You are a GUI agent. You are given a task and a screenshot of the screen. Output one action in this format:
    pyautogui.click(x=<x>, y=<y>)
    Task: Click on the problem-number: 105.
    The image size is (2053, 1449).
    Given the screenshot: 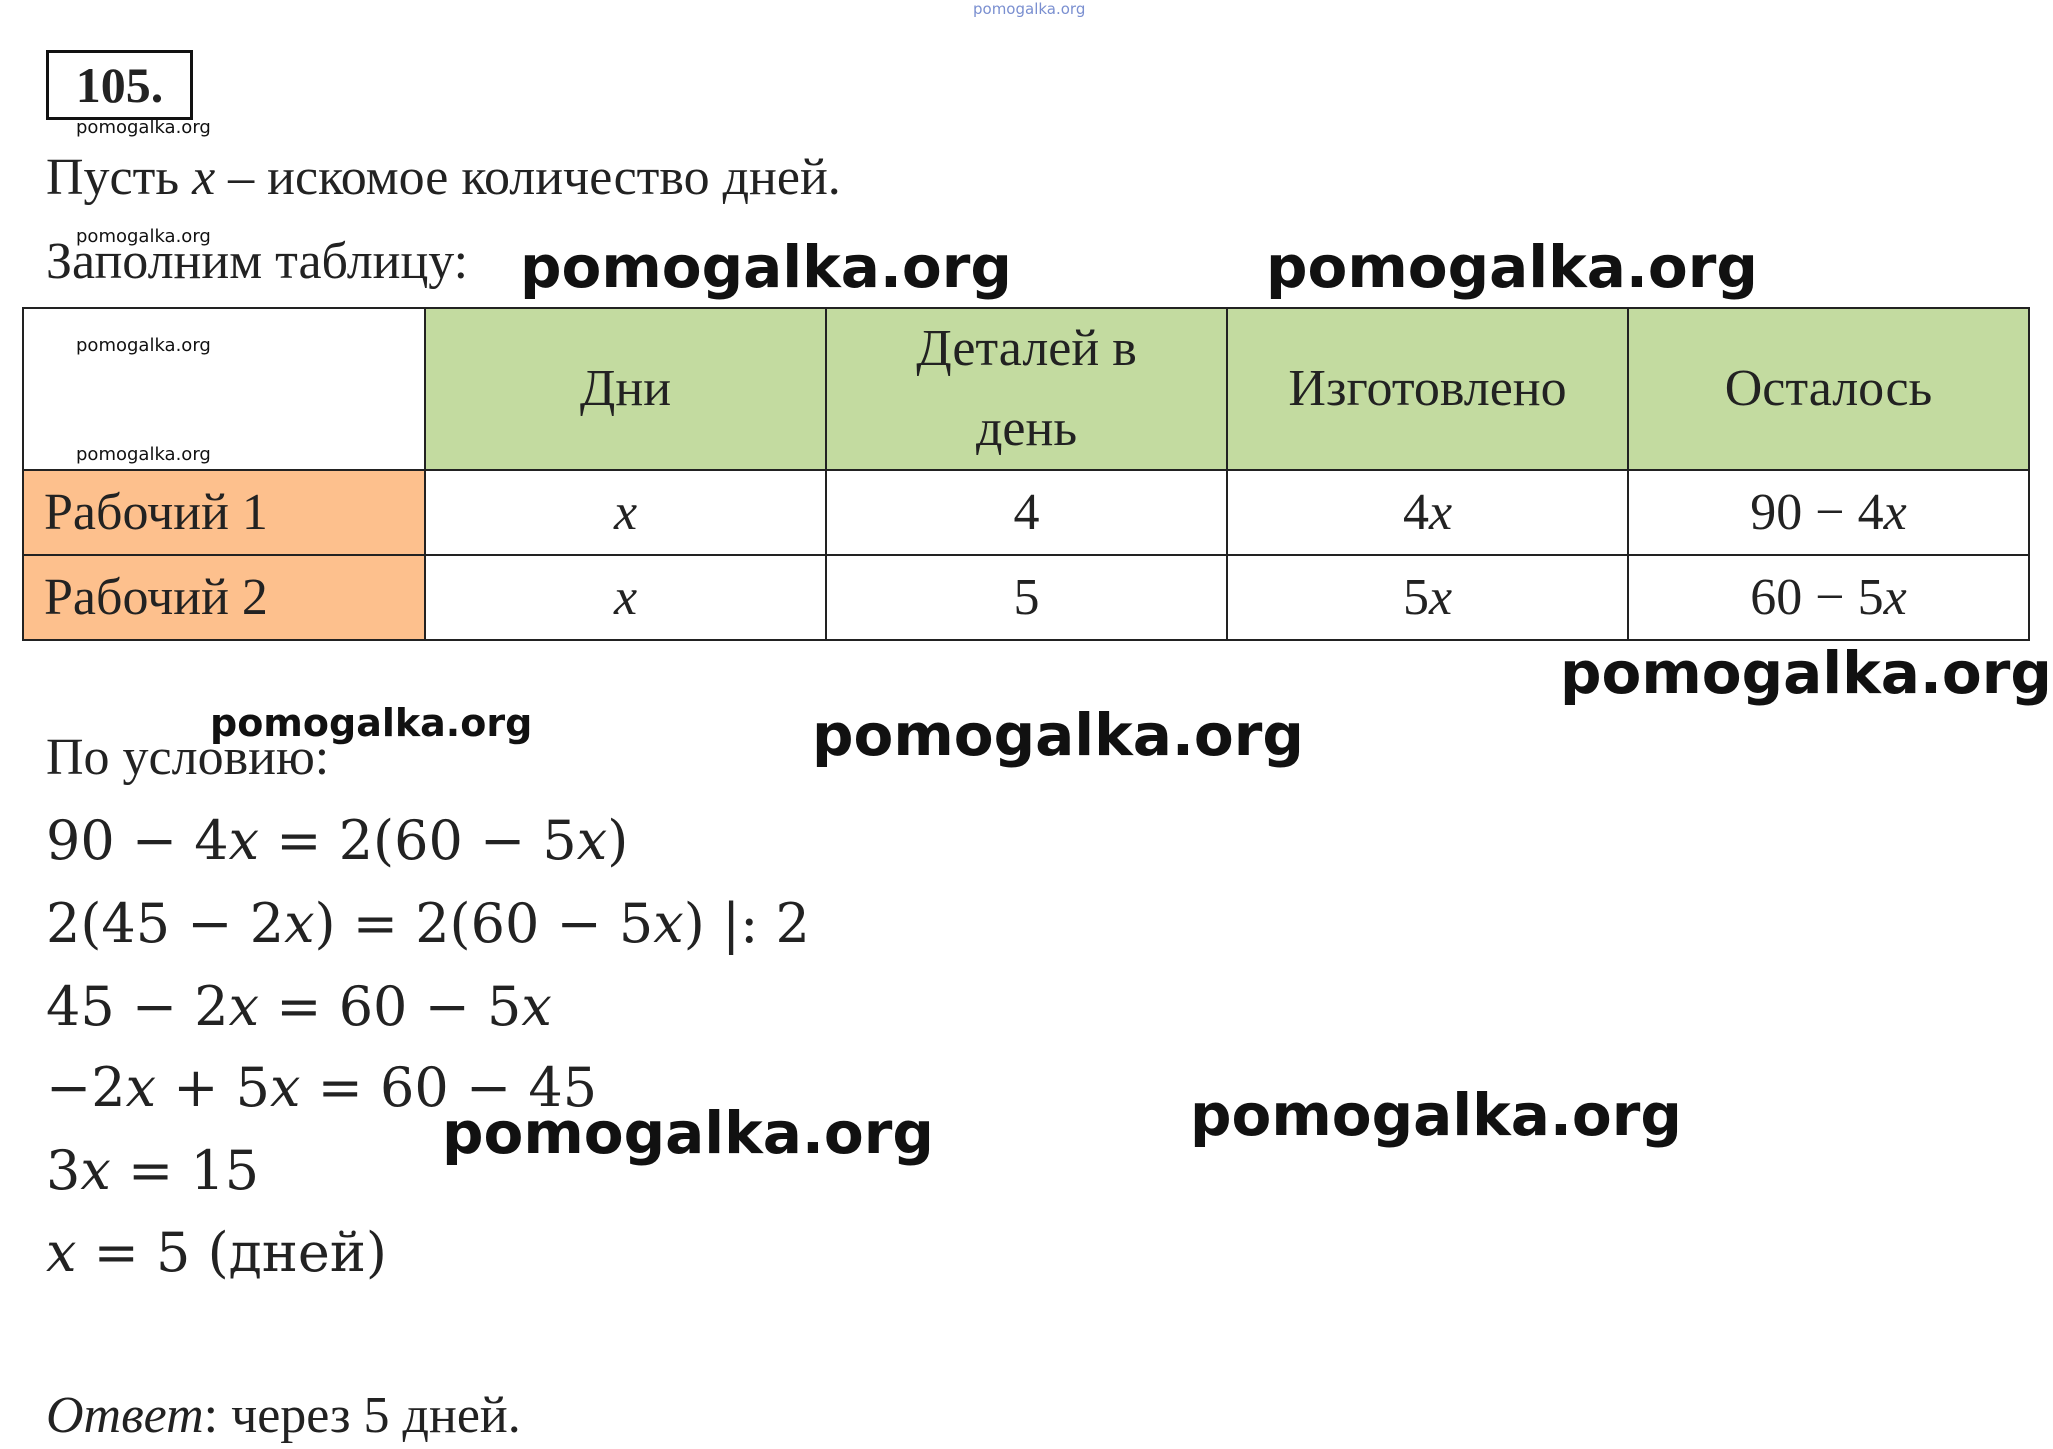 What is the action you would take?
    pyautogui.click(x=119, y=85)
    